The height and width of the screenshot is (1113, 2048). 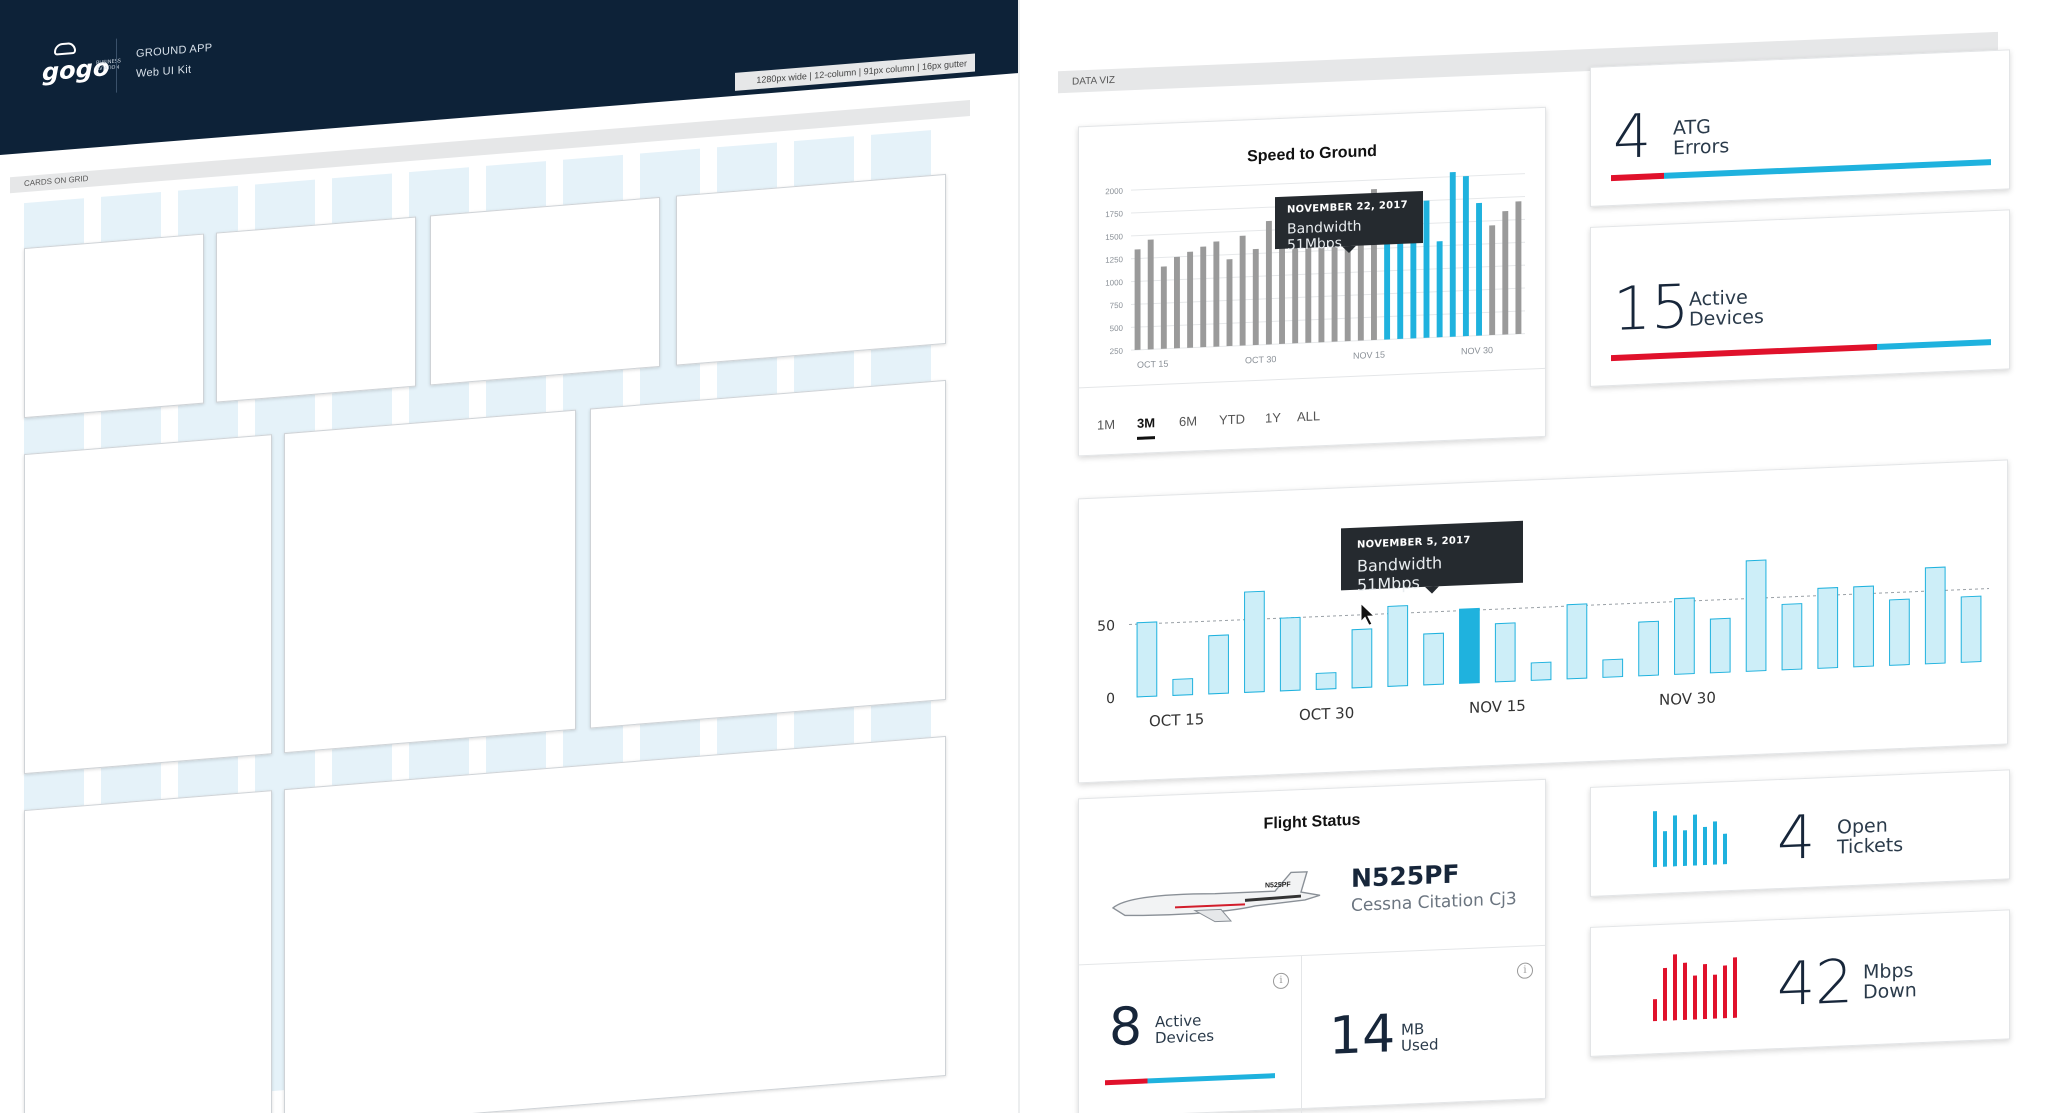 I want to click on y-tick-label: 1250, so click(x=1114, y=260).